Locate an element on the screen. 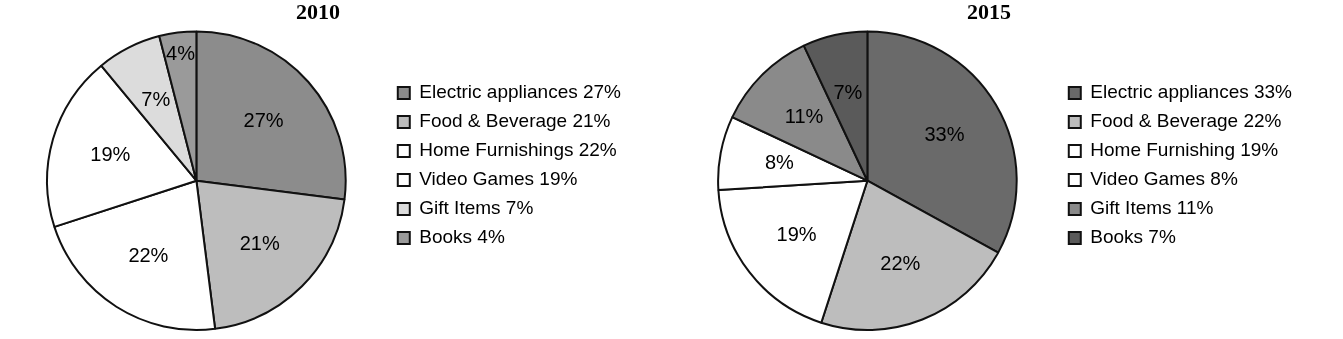  legend-label: Food & Beverage 22% is located at coordinates (1186, 121).